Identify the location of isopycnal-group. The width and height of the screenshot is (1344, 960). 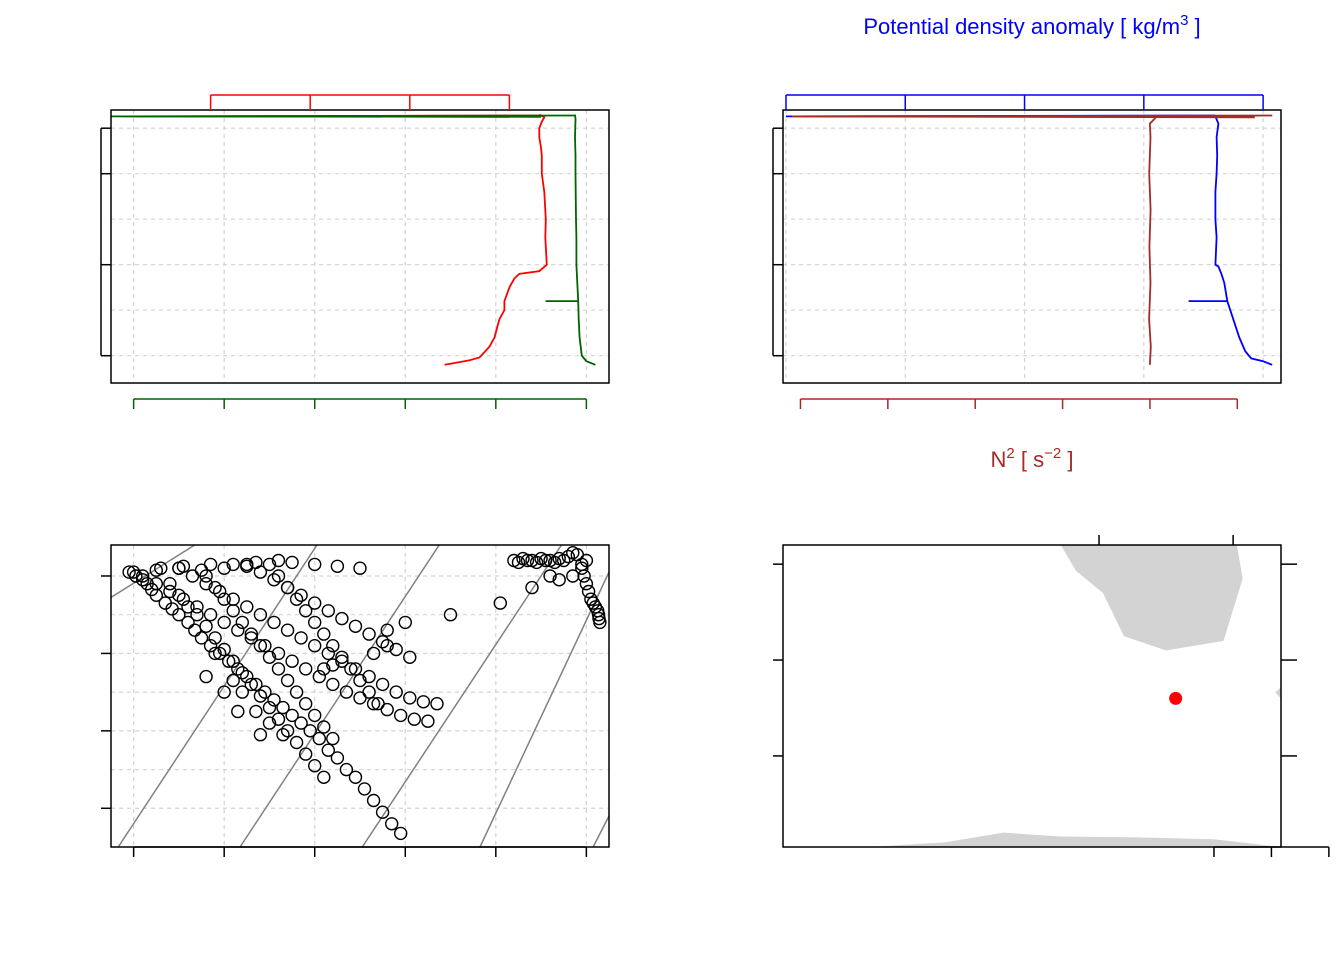
(360, 696).